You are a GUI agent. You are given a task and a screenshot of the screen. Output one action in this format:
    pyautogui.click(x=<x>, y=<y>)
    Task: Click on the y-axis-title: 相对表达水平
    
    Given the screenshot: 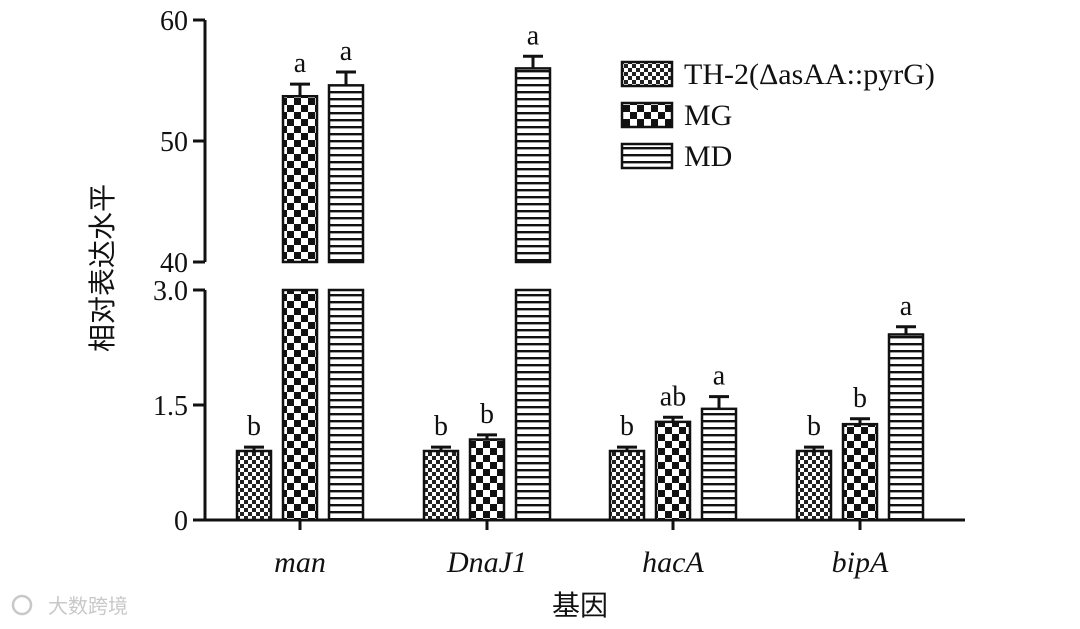 What is the action you would take?
    pyautogui.click(x=102, y=268)
    